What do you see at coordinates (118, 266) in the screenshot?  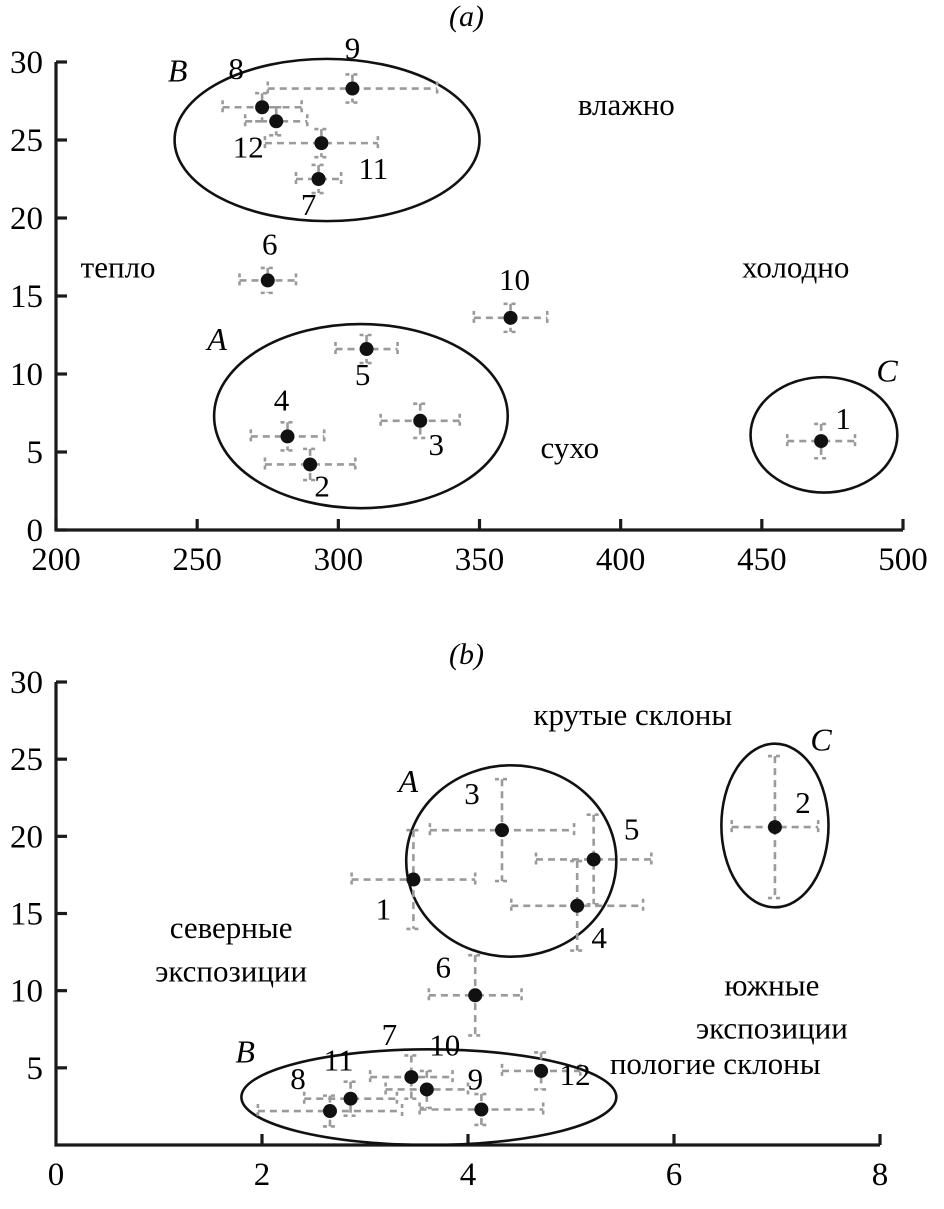 I see `region-label: тепло` at bounding box center [118, 266].